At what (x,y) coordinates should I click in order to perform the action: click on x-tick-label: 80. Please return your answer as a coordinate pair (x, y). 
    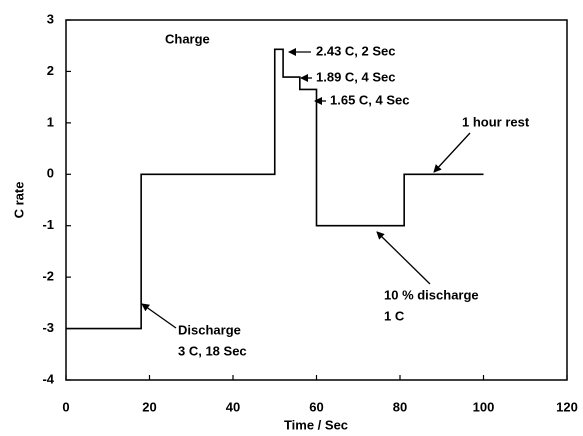
    Looking at the image, I should click on (400, 406).